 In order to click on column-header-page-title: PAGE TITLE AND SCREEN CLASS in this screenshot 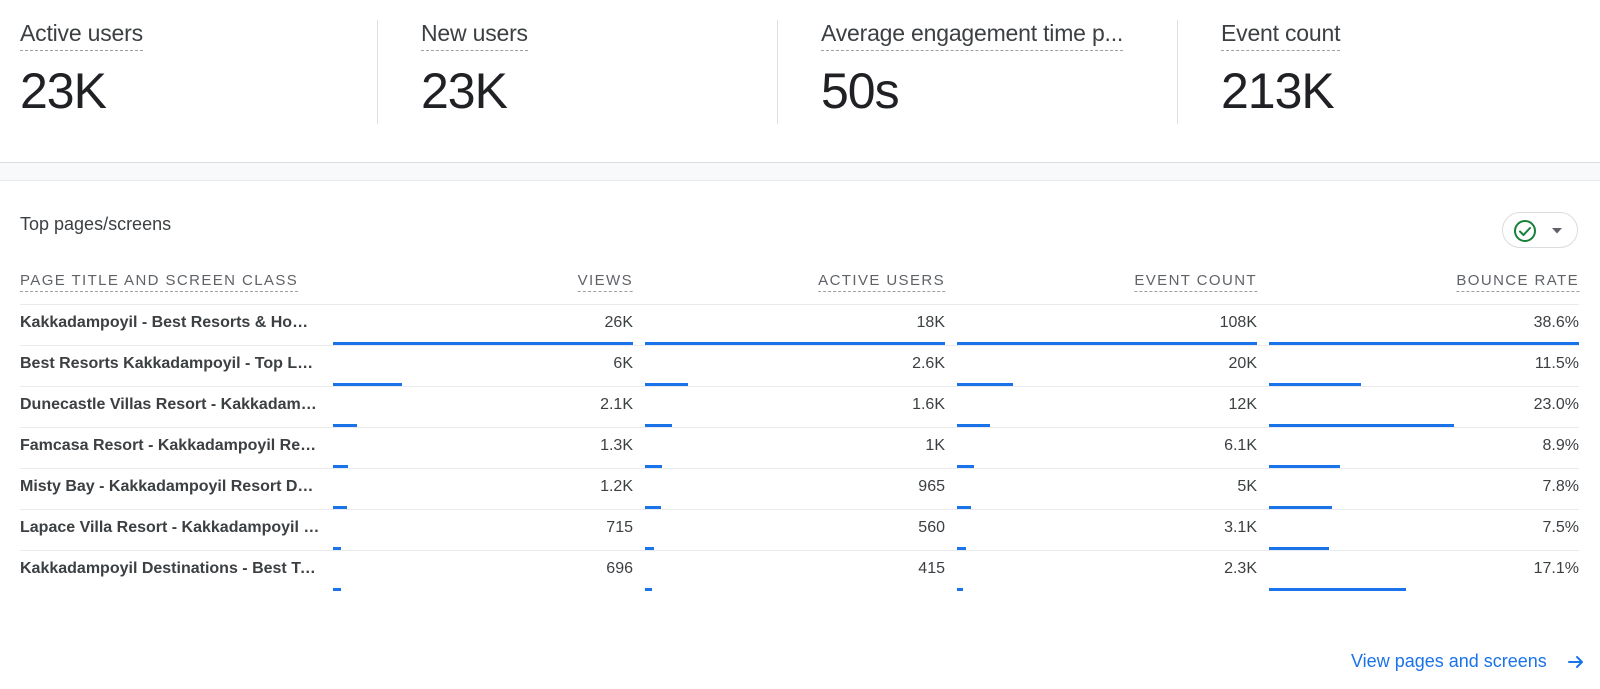, I will do `click(159, 282)`.